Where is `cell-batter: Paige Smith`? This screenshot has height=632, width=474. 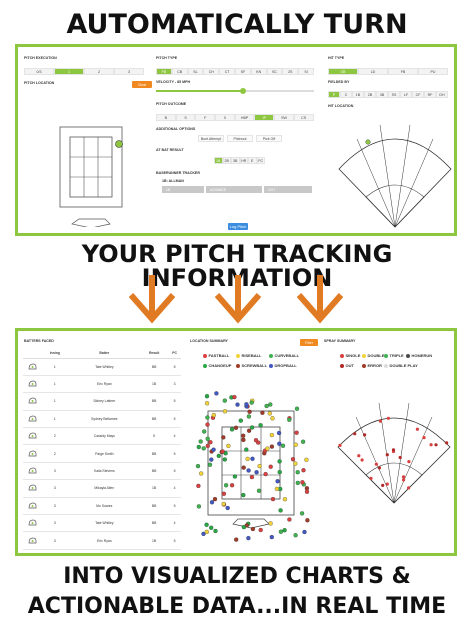
cell-batter: Paige Smith is located at coordinates (104, 453).